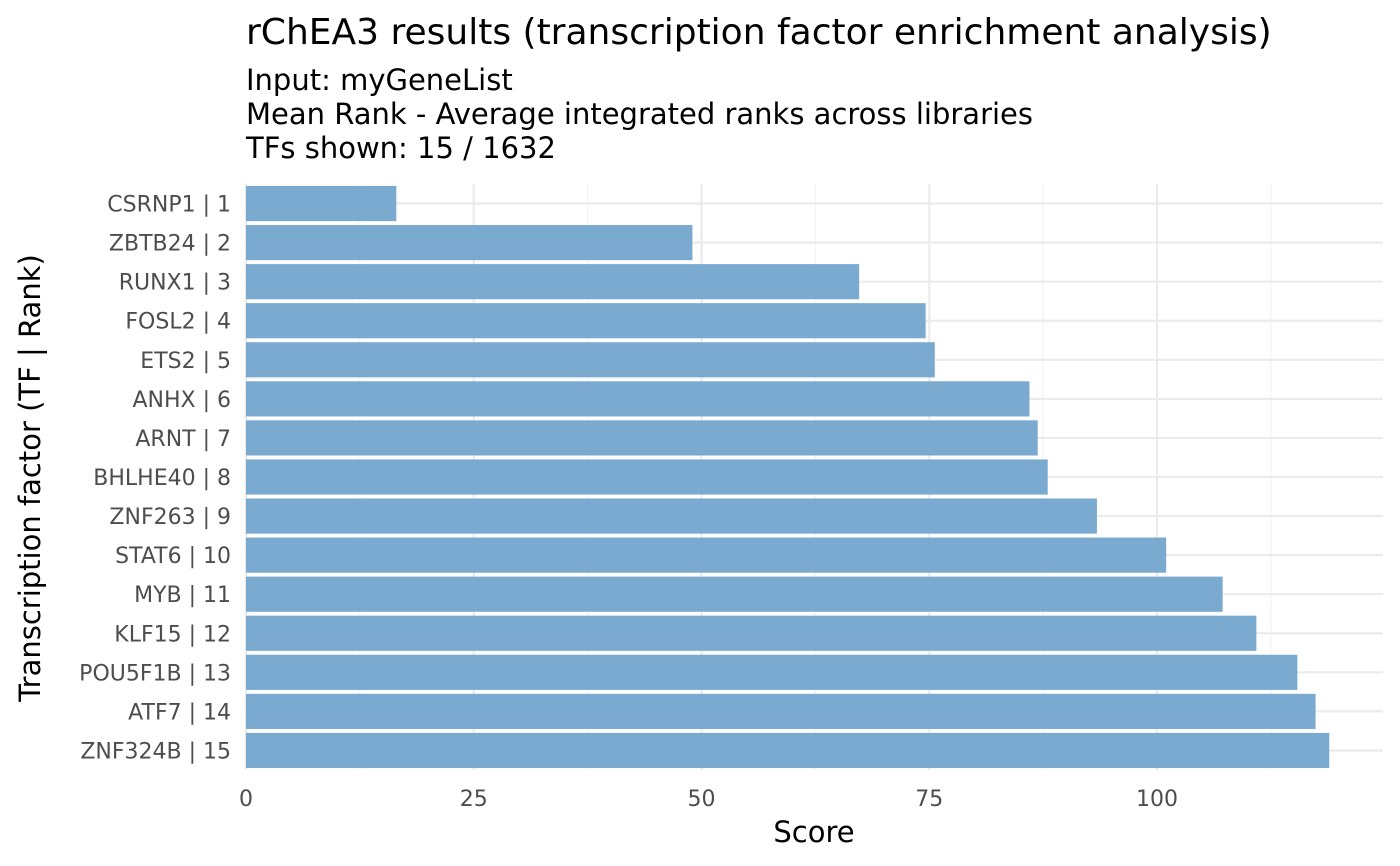 Image resolution: width=1400 pixels, height=866 pixels. What do you see at coordinates (474, 799) in the screenshot?
I see `x-tick-label: 25` at bounding box center [474, 799].